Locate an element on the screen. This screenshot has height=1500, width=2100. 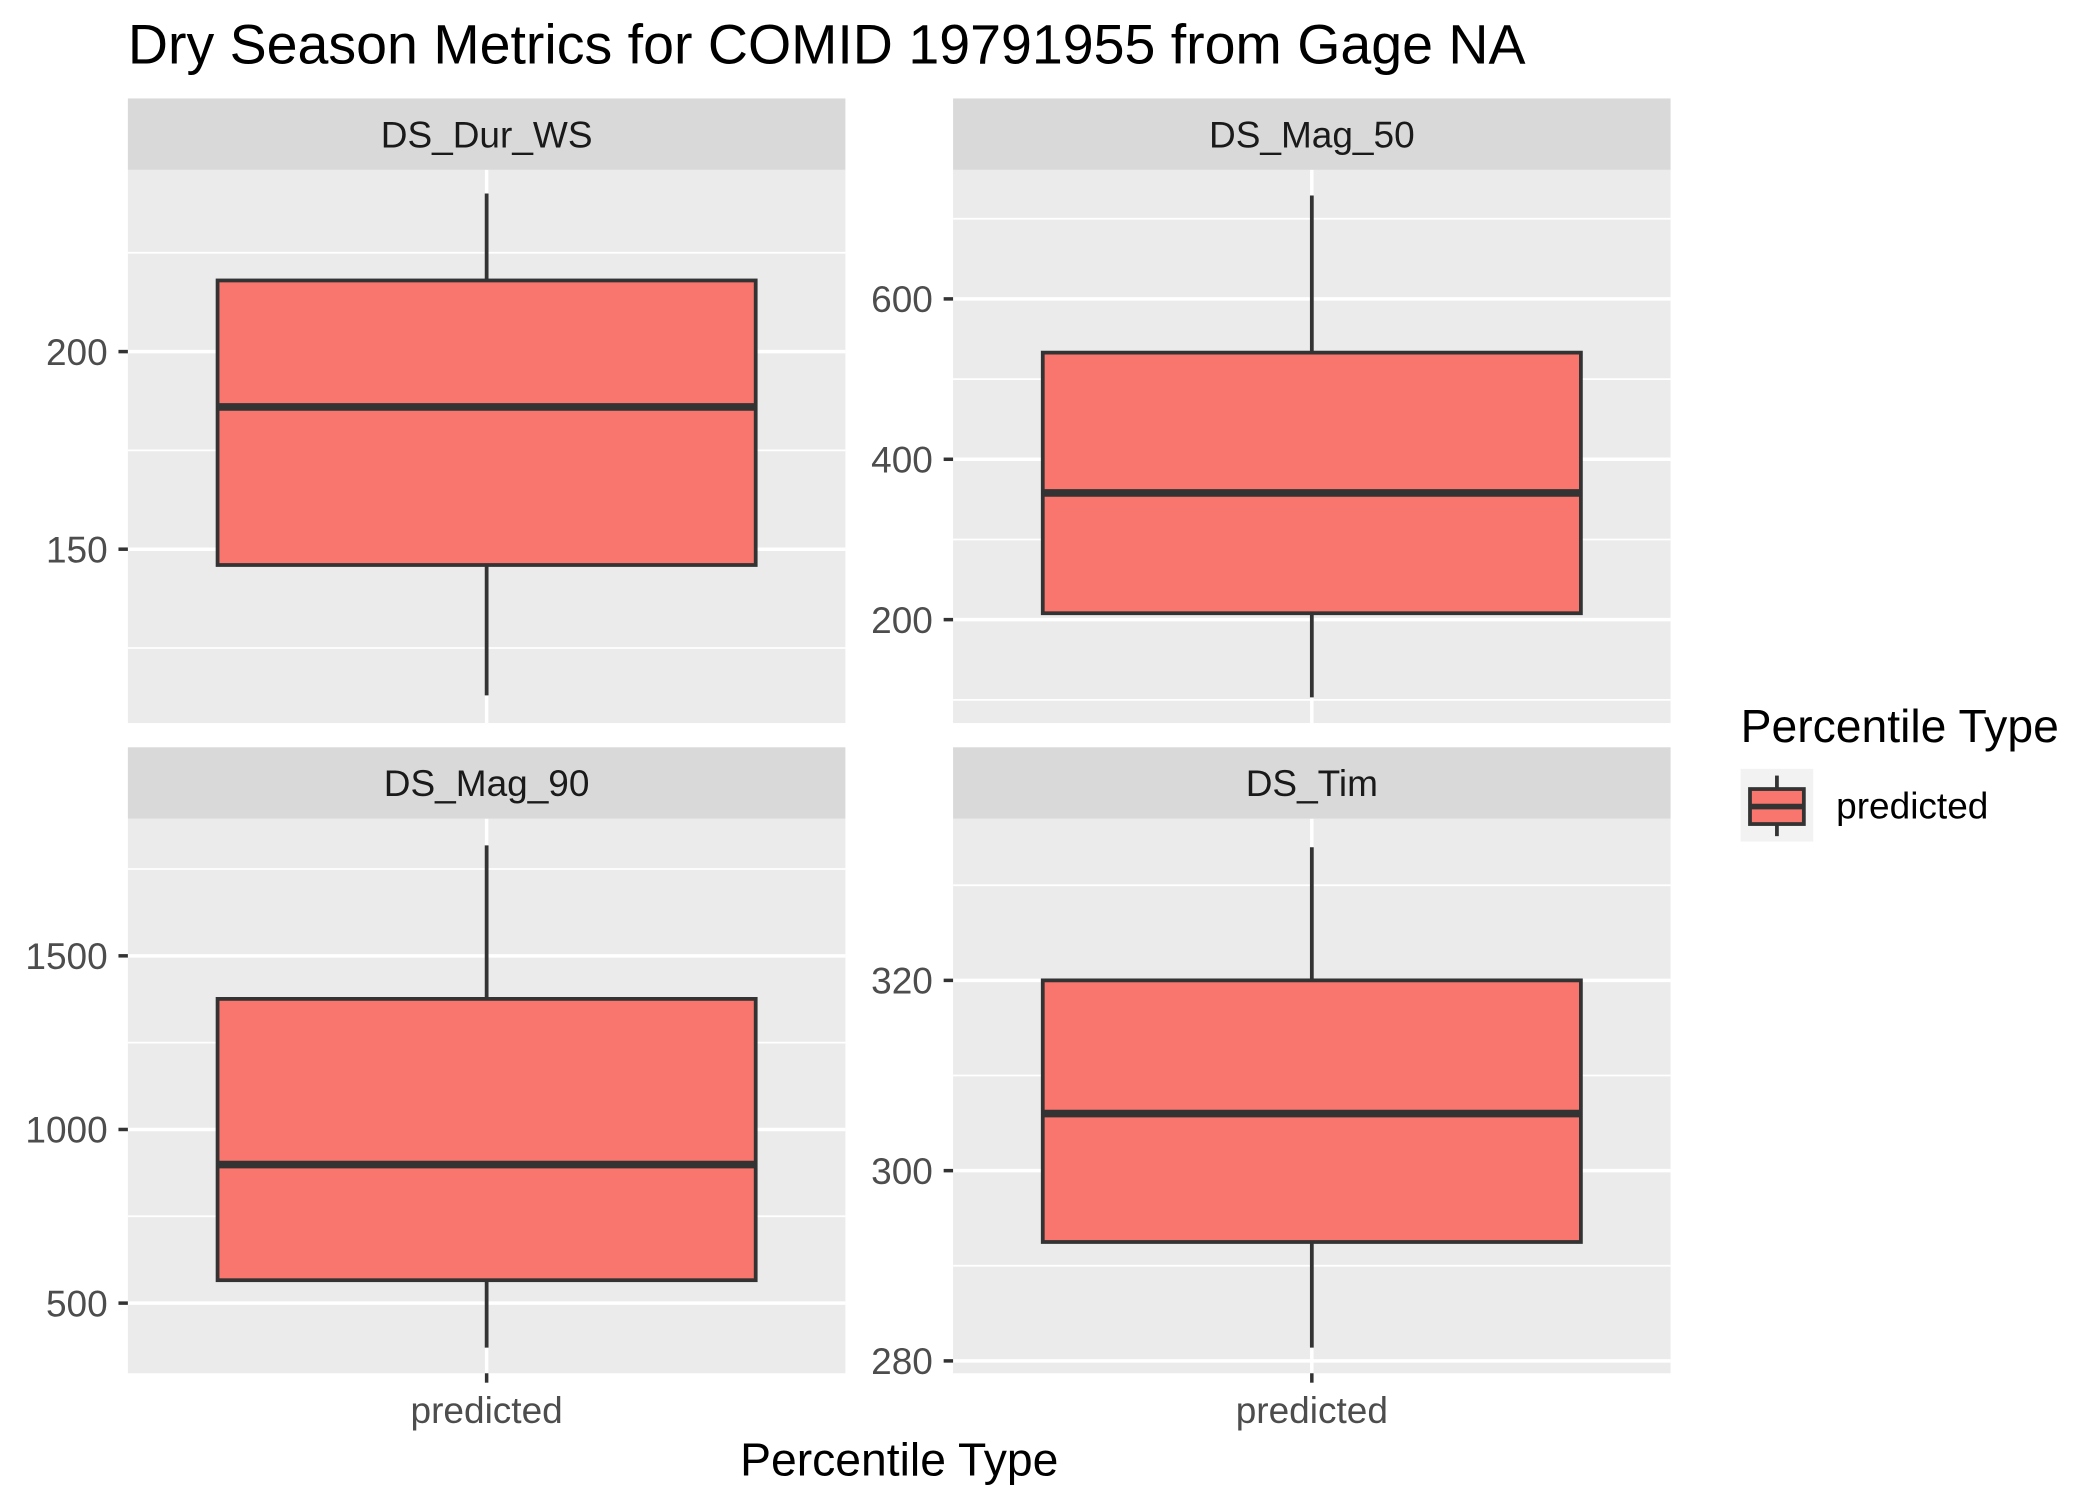
y-tick-label: 1500 is located at coordinates (66, 956).